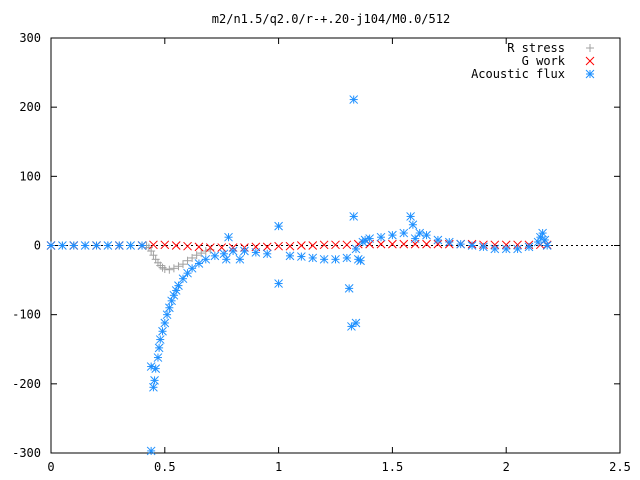  I want to click on legend-label: G work, so click(544, 61).